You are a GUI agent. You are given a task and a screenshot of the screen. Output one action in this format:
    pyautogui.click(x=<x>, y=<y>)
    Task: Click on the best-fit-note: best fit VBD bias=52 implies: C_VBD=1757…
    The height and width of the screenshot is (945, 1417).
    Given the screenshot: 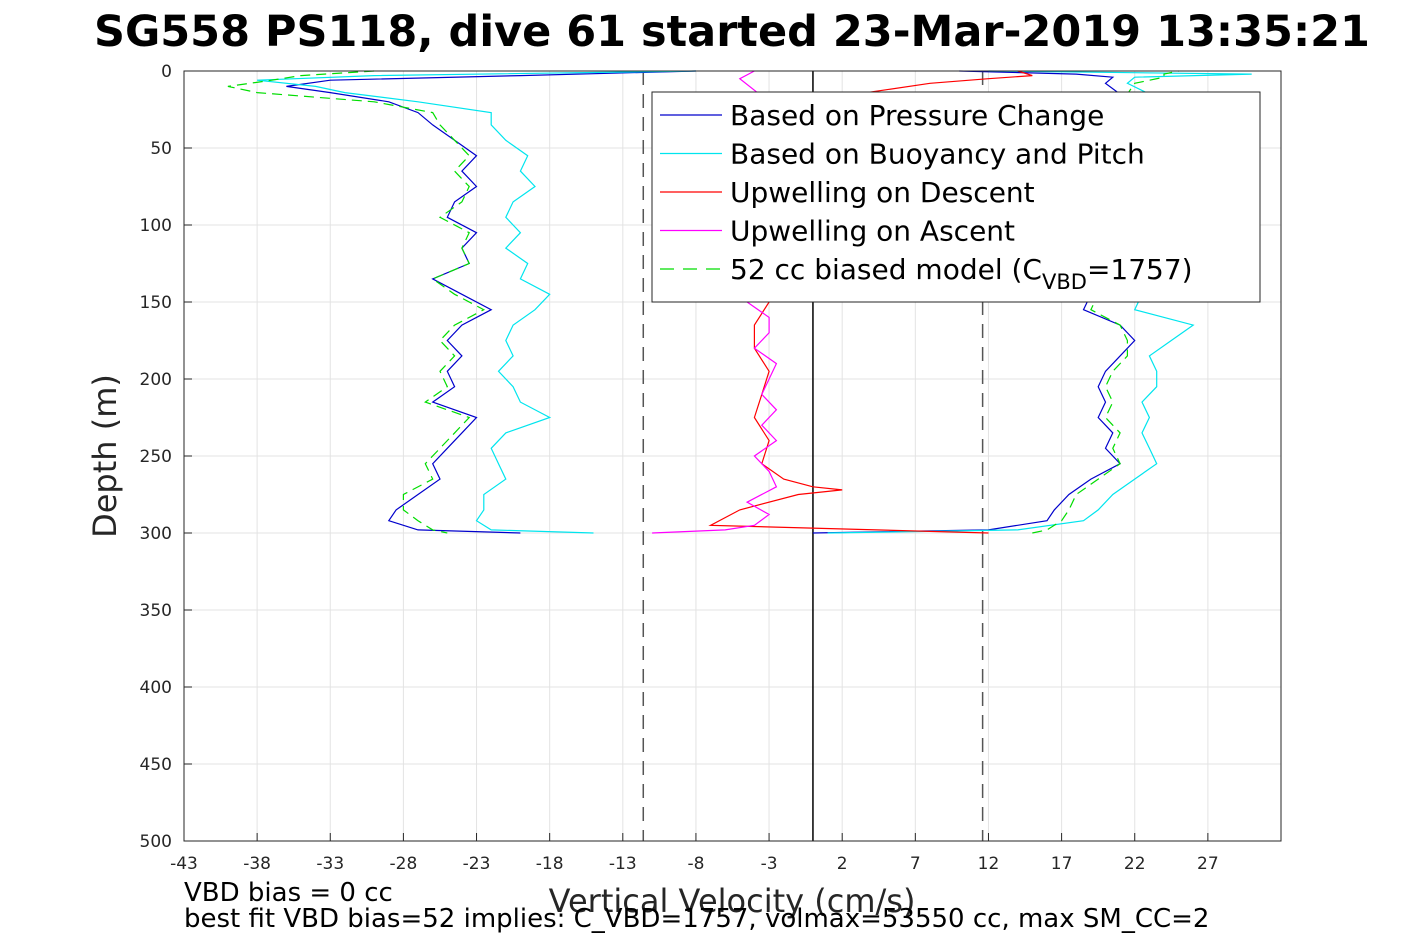 What is the action you would take?
    pyautogui.click(x=697, y=919)
    